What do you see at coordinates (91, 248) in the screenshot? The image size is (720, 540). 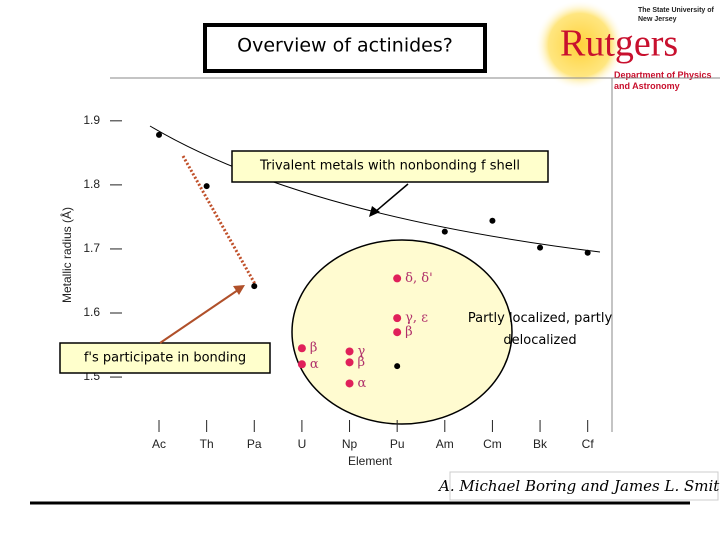 I see `y-tick-label: 1.7` at bounding box center [91, 248].